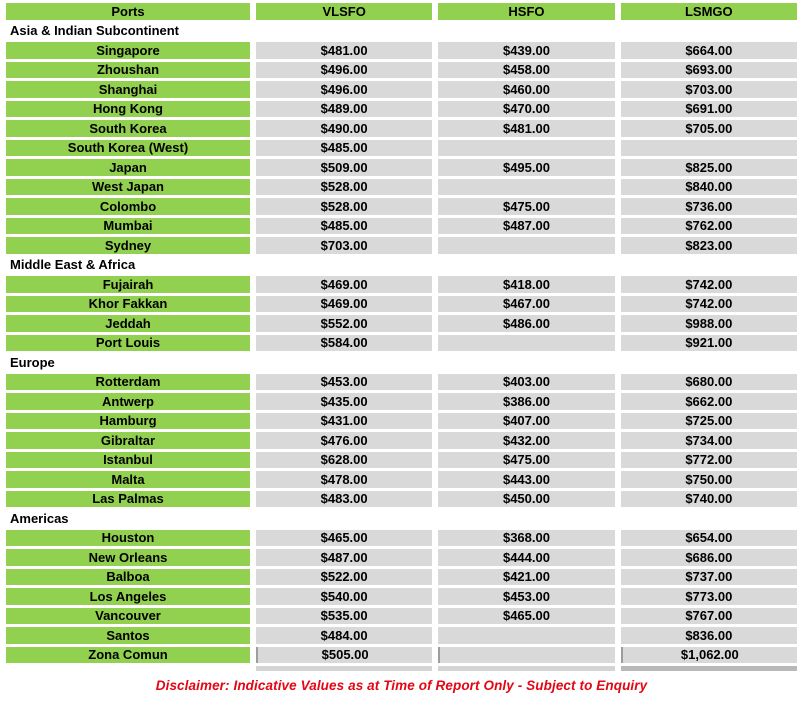  I want to click on port-cell: Houston, so click(128, 537).